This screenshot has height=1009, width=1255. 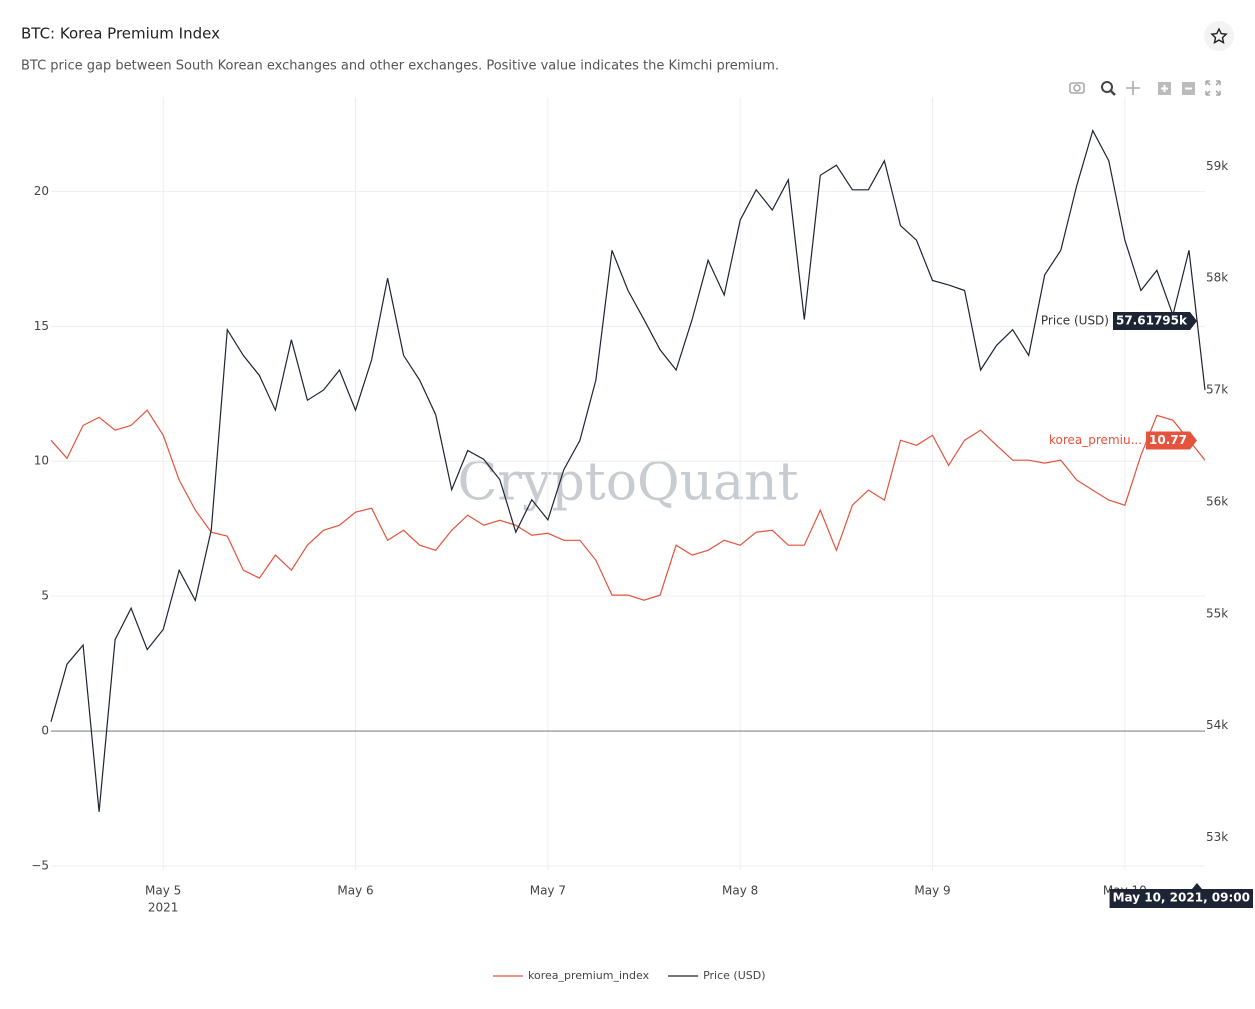 I want to click on hover-date: May 10, 2021, 09:00, so click(x=1181, y=895).